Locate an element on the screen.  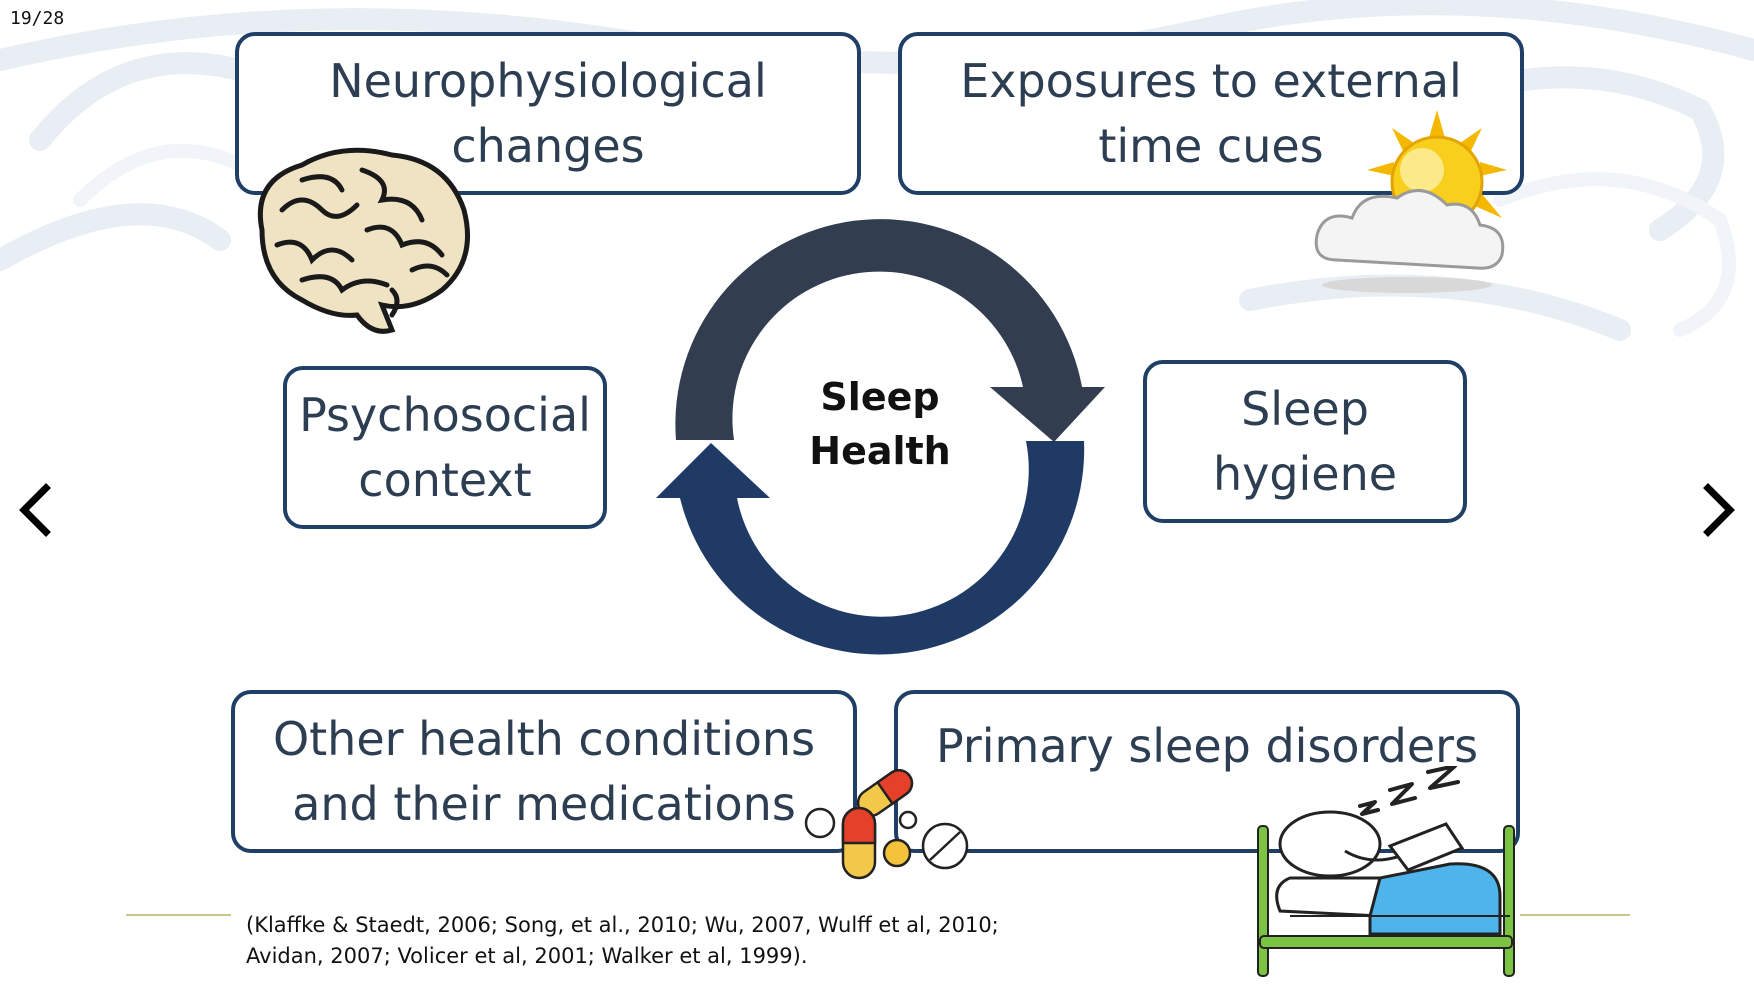
sleeping-person-icon is located at coordinates (1386, 871).